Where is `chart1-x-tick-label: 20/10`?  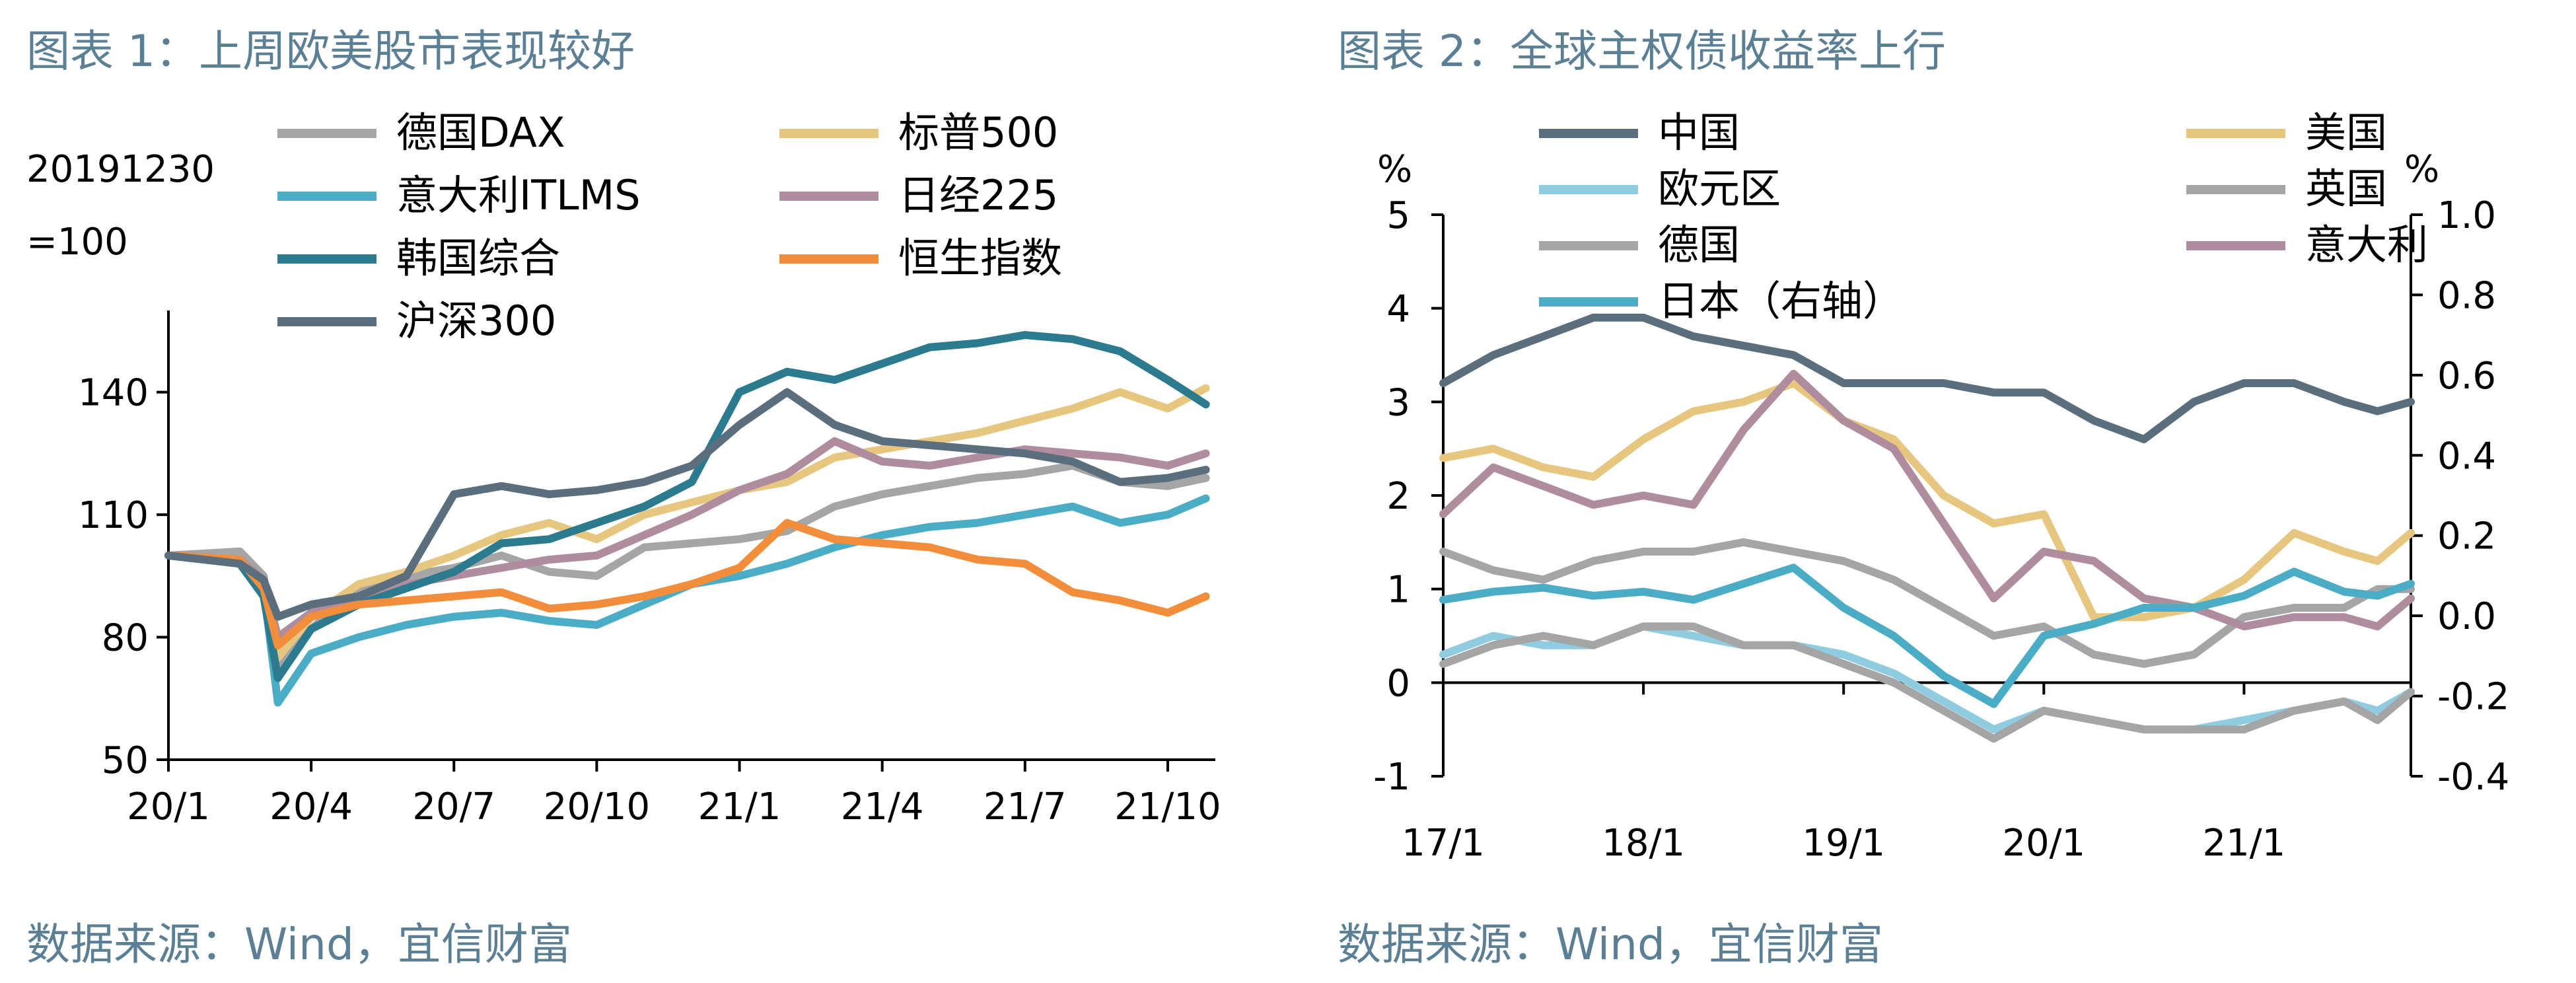
chart1-x-tick-label: 20/10 is located at coordinates (597, 806).